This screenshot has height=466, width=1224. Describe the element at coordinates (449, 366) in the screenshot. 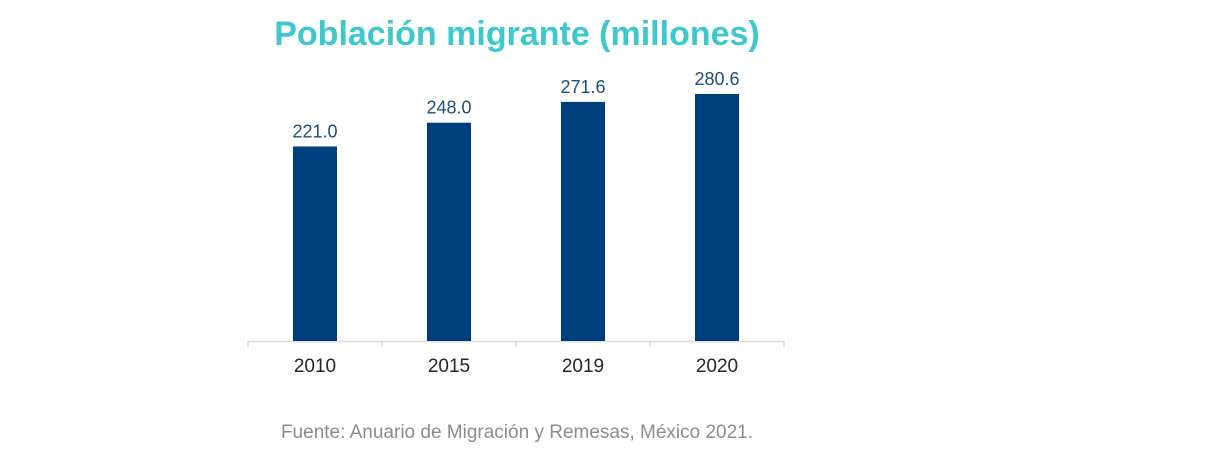

I see `x-tick-label: 2015` at that location.